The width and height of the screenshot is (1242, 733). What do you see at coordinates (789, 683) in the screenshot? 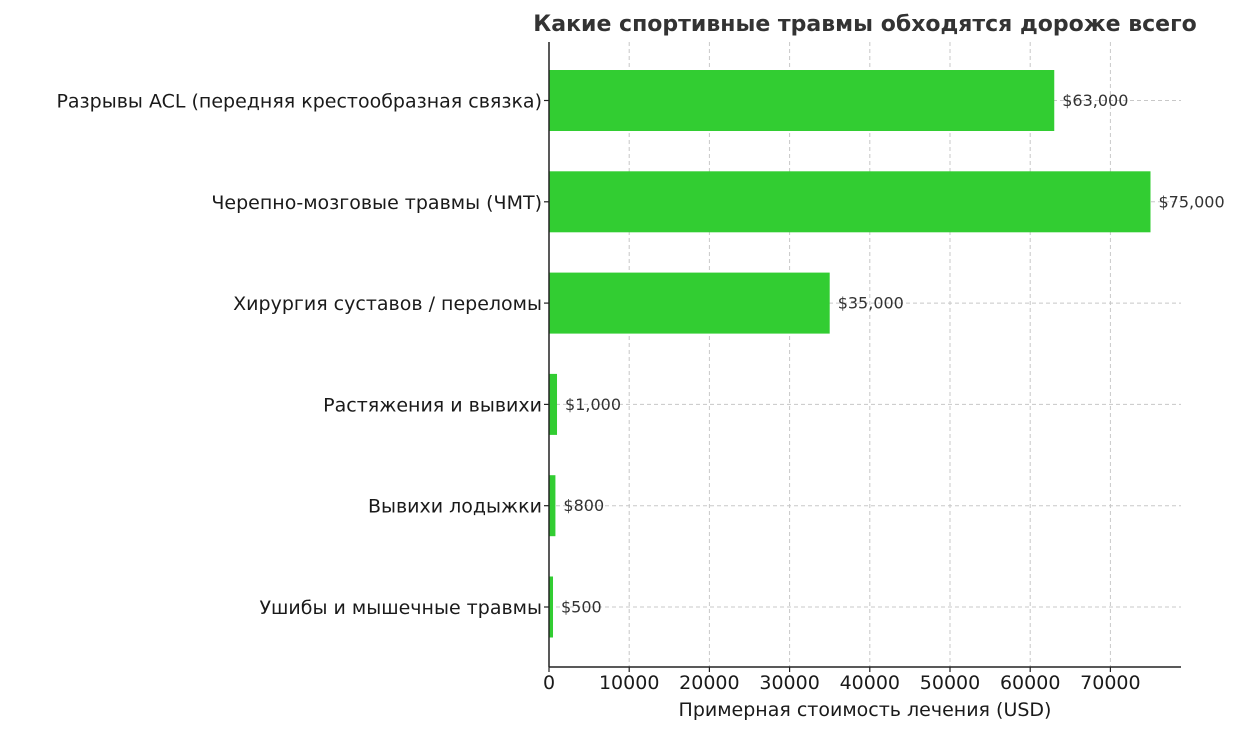
I see `x-tick-label: 30000` at bounding box center [789, 683].